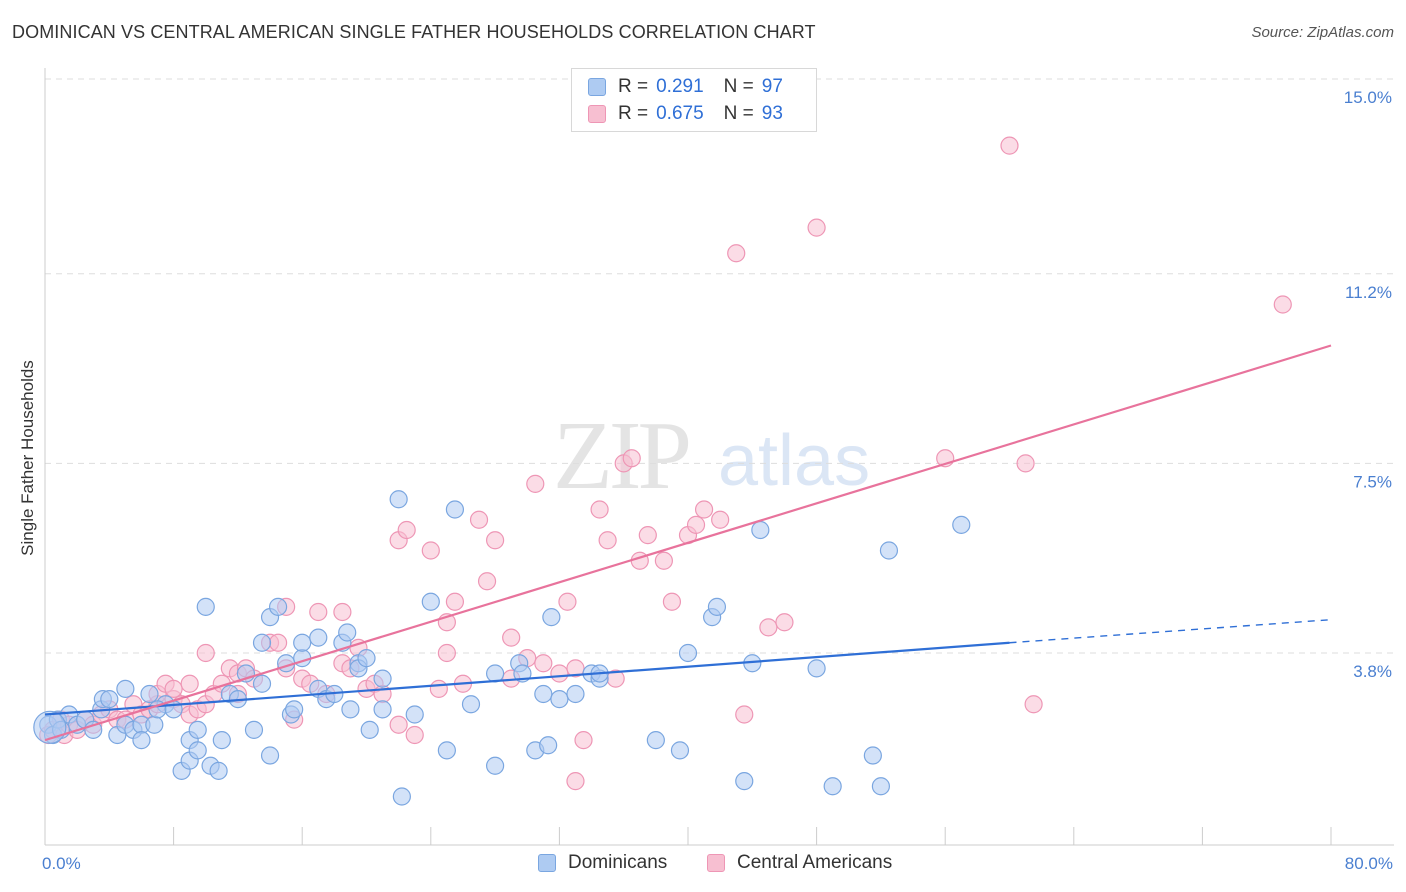  Describe the element at coordinates (1368, 97) in the screenshot. I see `y-tick-label: 15.0%` at that location.